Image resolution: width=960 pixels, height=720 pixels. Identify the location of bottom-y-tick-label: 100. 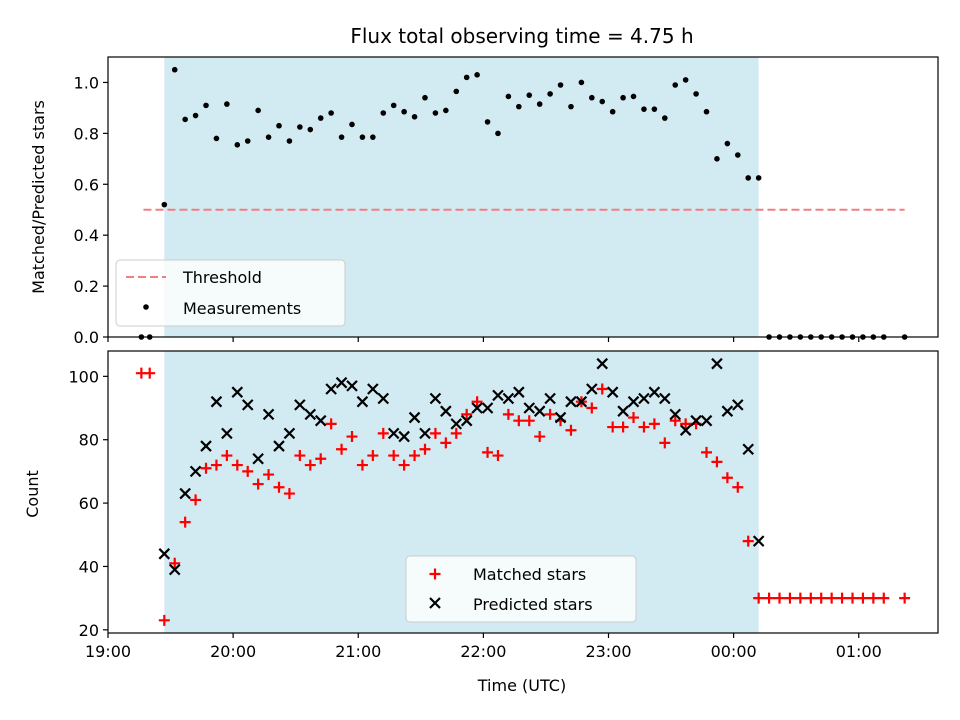
(83, 376).